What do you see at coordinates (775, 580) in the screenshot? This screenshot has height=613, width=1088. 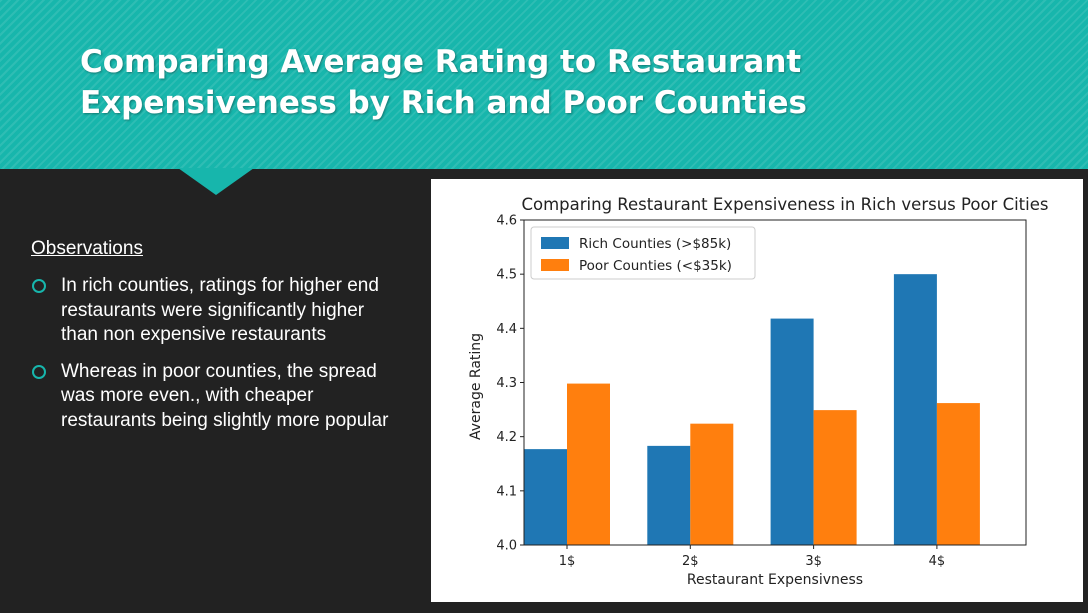 I see `x-axis-label: Restaurant Expensivness` at bounding box center [775, 580].